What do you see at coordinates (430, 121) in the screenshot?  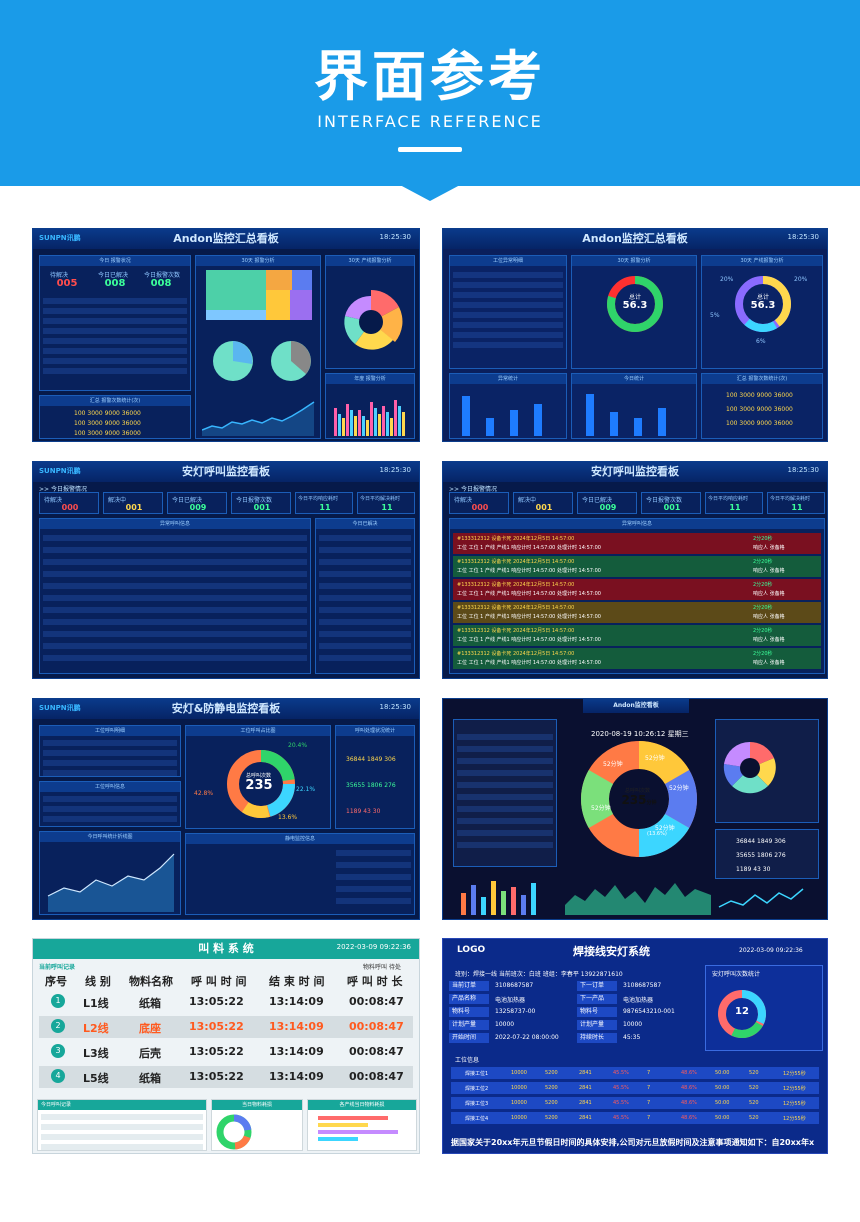 I see `banner-subtitle: INTERFACE REFERENCE` at bounding box center [430, 121].